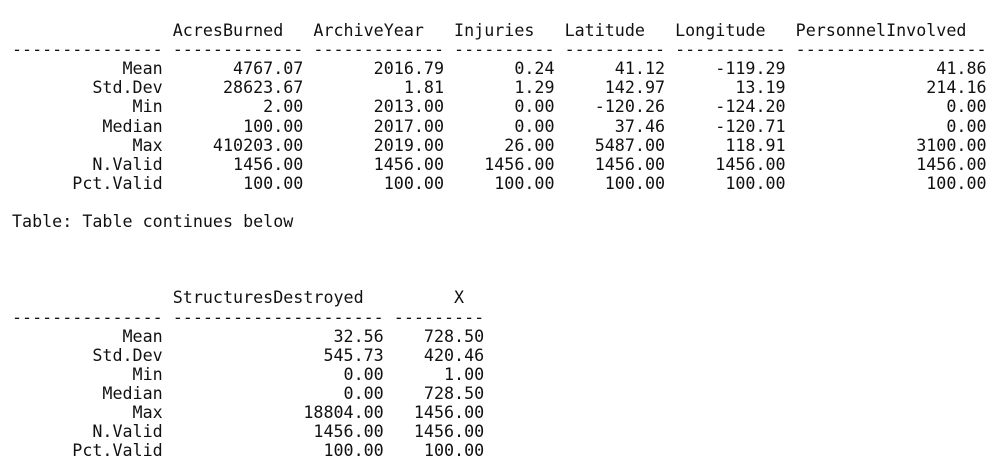 The width and height of the screenshot is (1005, 460). Describe the element at coordinates (248, 411) in the screenshot. I see `table2-row-max: Max 18804.00 1456.00` at that location.